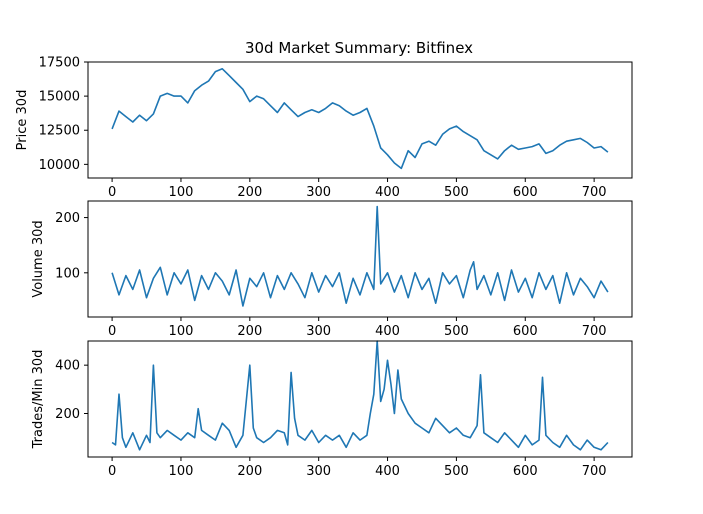  Describe the element at coordinates (387, 192) in the screenshot. I see `price-x-tick-label: 400` at that location.